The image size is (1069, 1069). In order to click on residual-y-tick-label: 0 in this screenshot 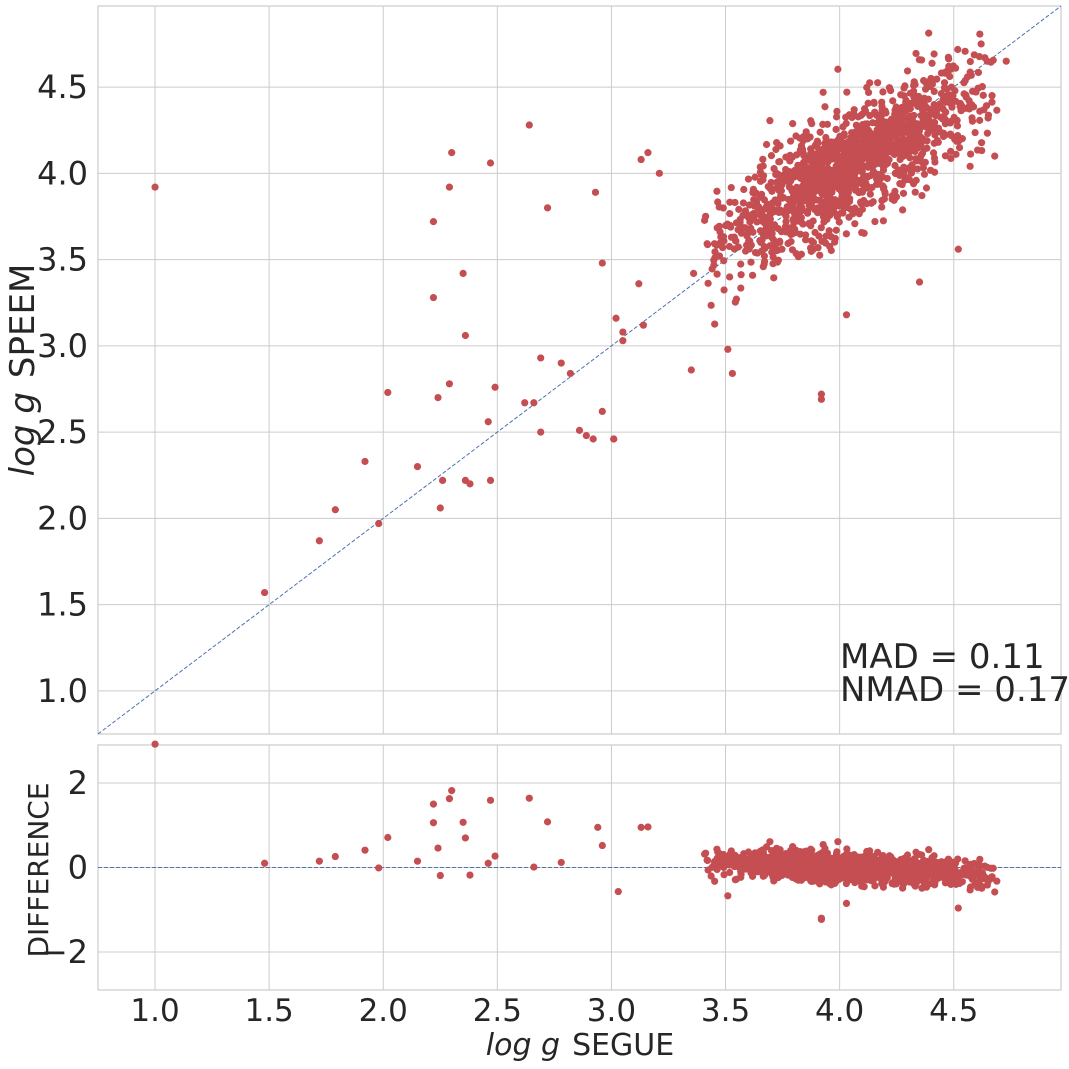, I will do `click(78, 868)`.